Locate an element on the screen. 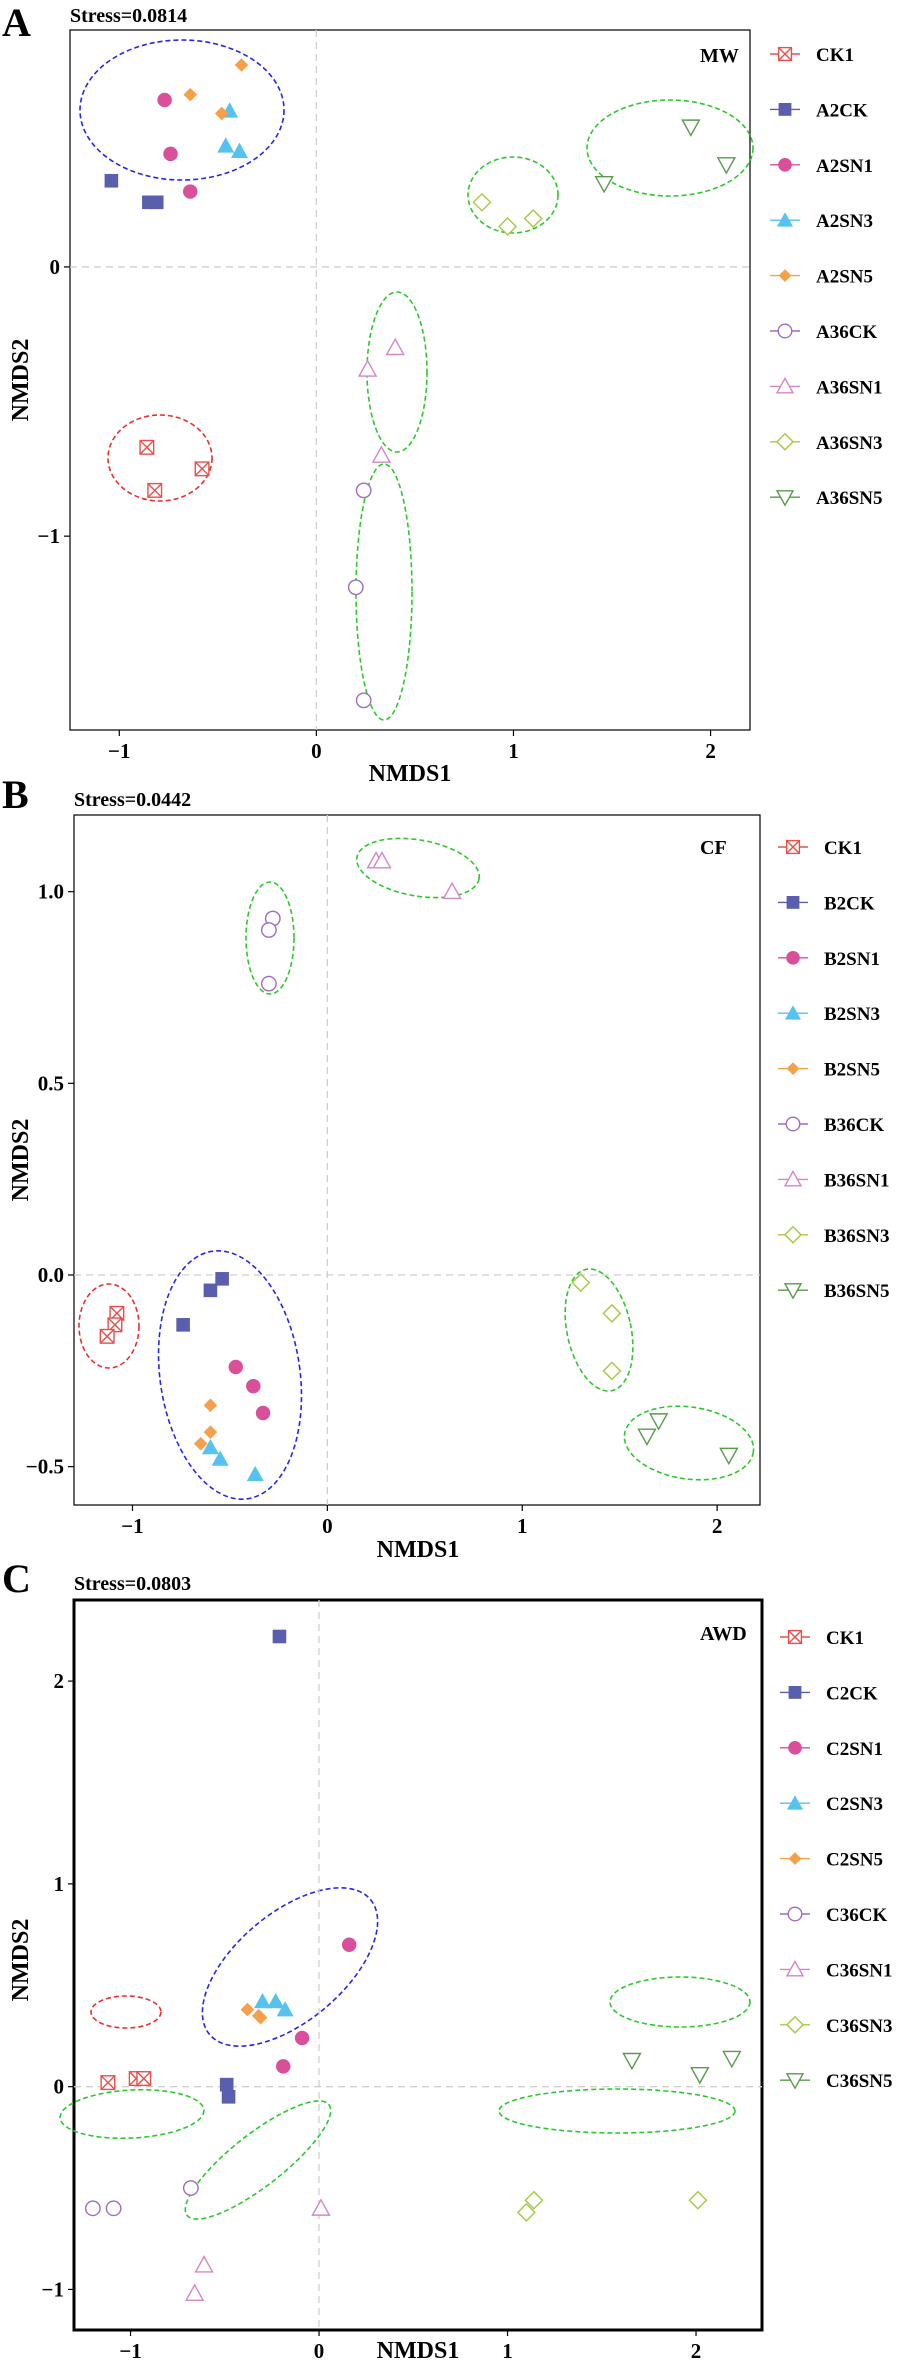 Image resolution: width=909 pixels, height=2363 pixels. panel-b-legend-marker-b36sn3 is located at coordinates (793, 1234).